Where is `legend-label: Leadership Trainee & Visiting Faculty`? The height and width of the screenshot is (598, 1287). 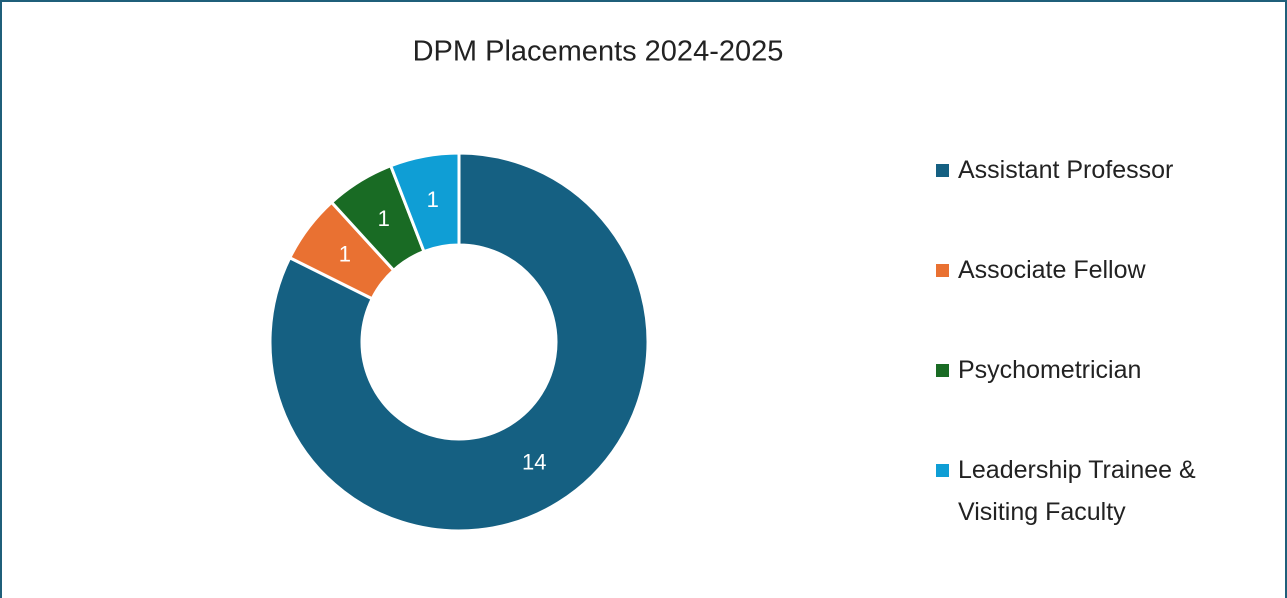 legend-label: Leadership Trainee & Visiting Faculty is located at coordinates (1077, 491).